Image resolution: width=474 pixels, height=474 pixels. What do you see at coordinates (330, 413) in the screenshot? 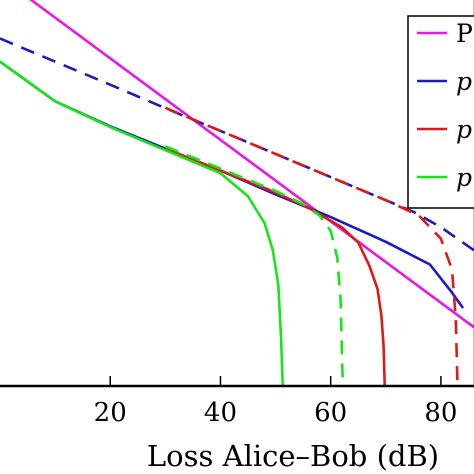
I see `x-tick-label: 60` at bounding box center [330, 413].